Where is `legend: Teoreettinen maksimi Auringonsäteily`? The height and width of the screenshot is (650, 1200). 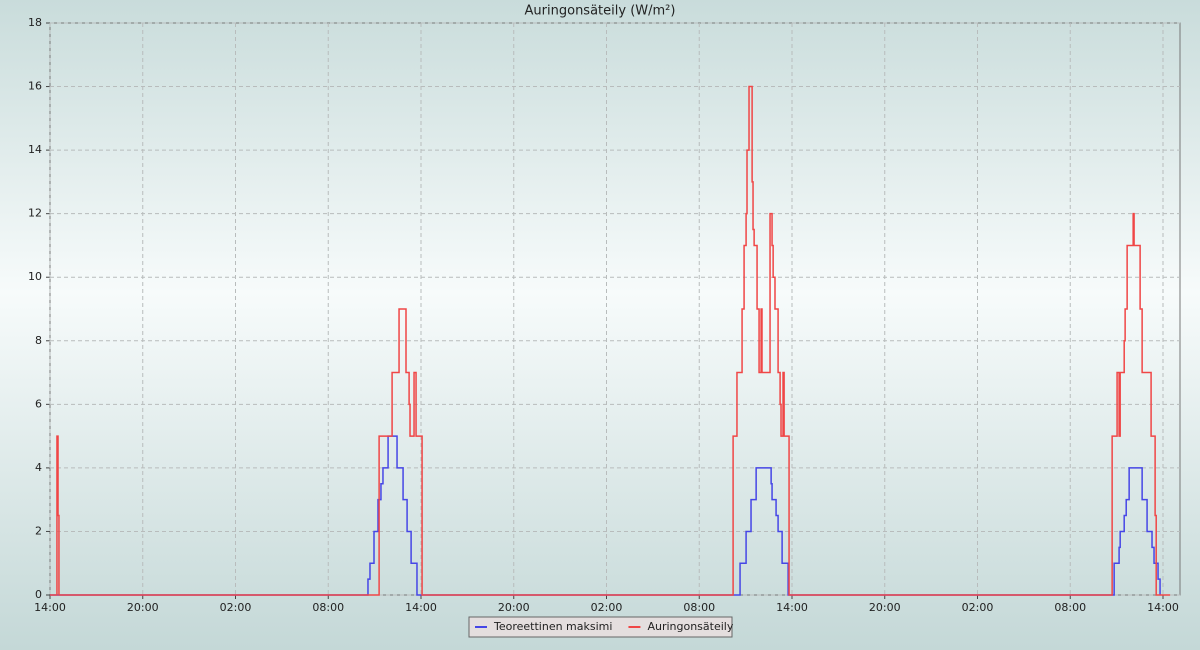
legend: Teoreettinen maksimi Auringonsäteily is located at coordinates (601, 627).